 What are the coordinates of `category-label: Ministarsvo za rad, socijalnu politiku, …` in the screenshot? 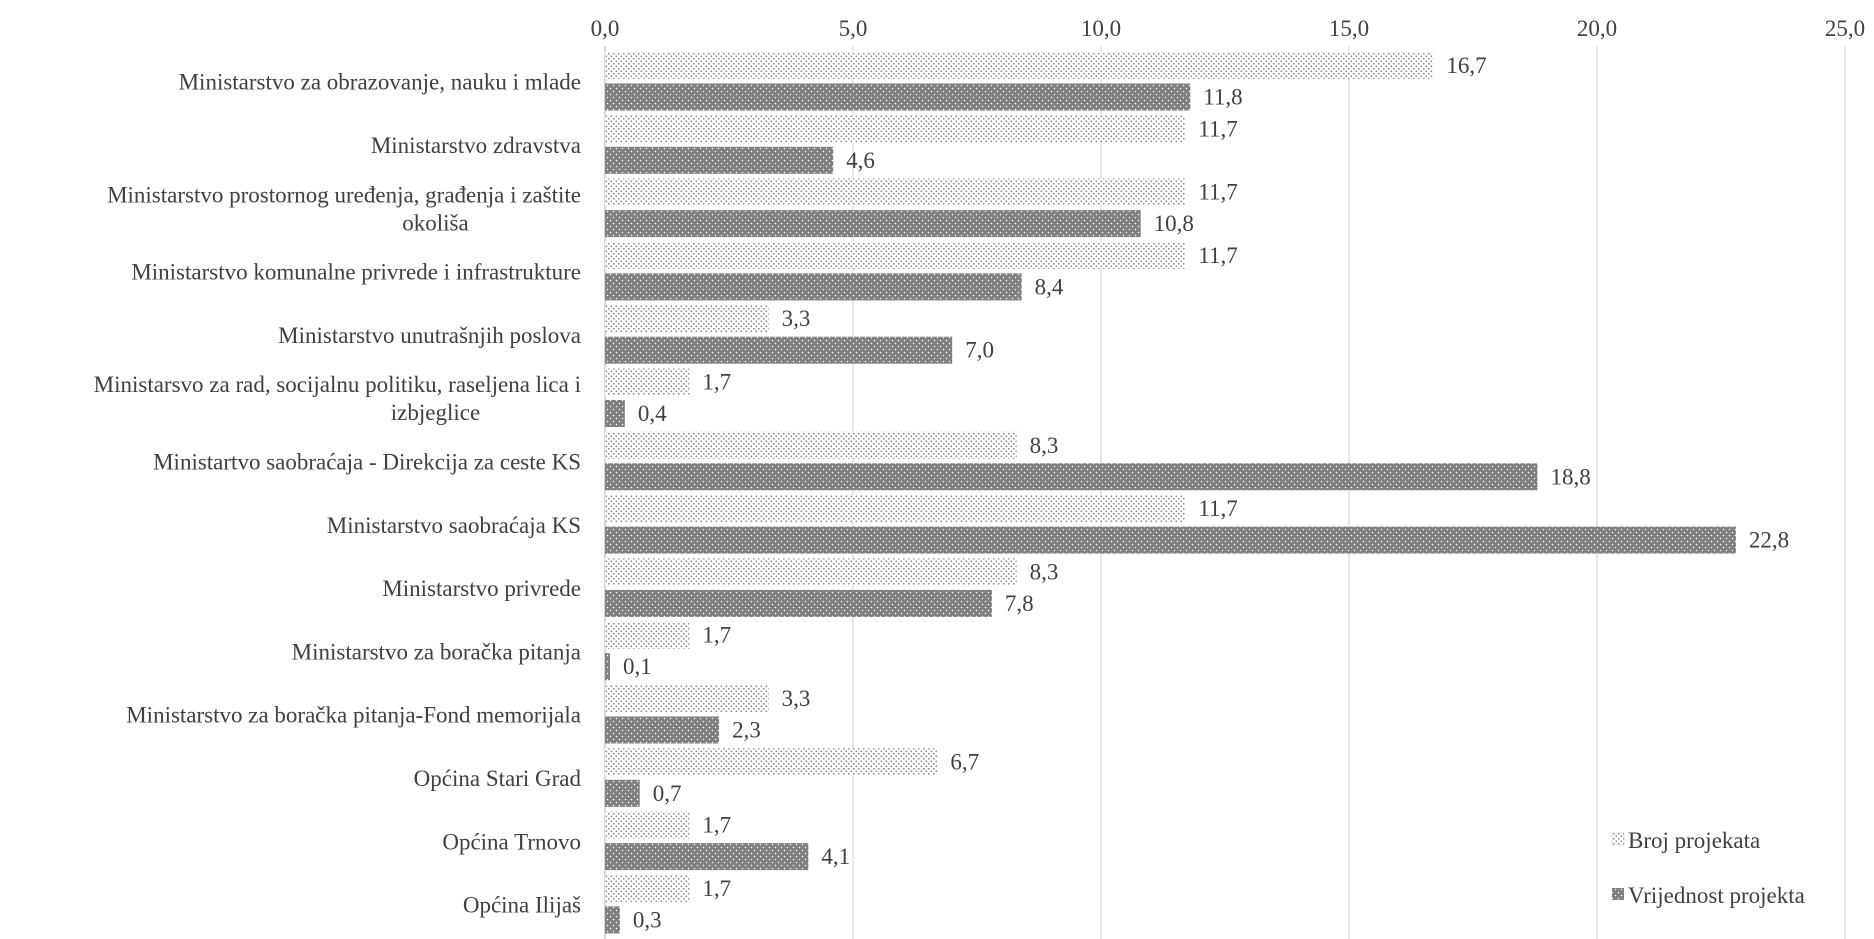 It's located at (337, 384).